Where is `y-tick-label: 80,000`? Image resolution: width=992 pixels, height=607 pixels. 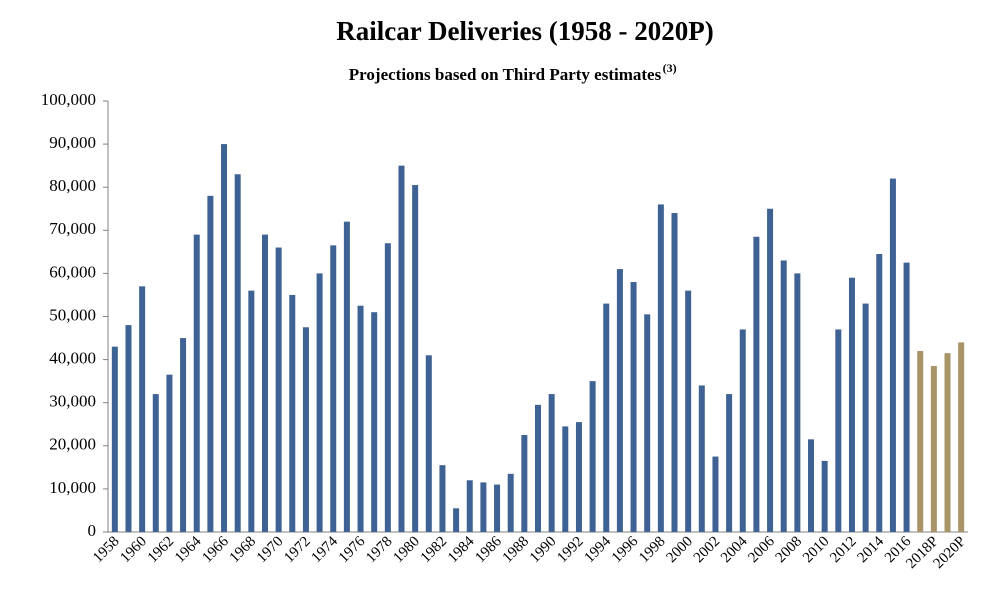 y-tick-label: 80,000 is located at coordinates (72, 185).